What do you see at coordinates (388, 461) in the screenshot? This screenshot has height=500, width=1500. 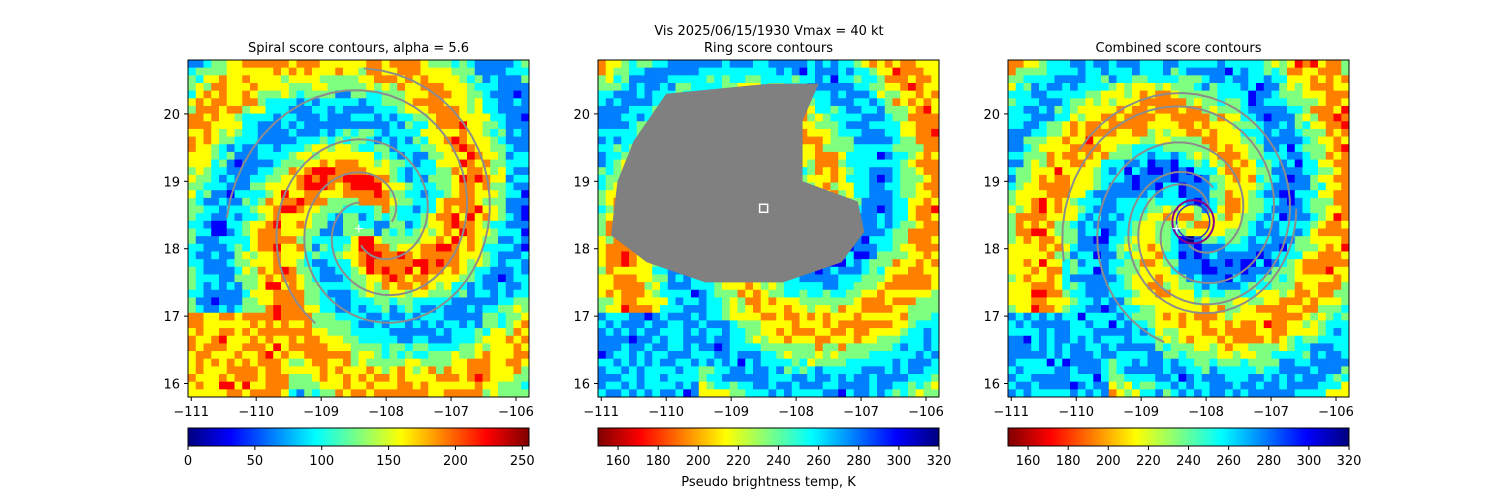 I see `colorbar-tick-label: 150` at bounding box center [388, 461].